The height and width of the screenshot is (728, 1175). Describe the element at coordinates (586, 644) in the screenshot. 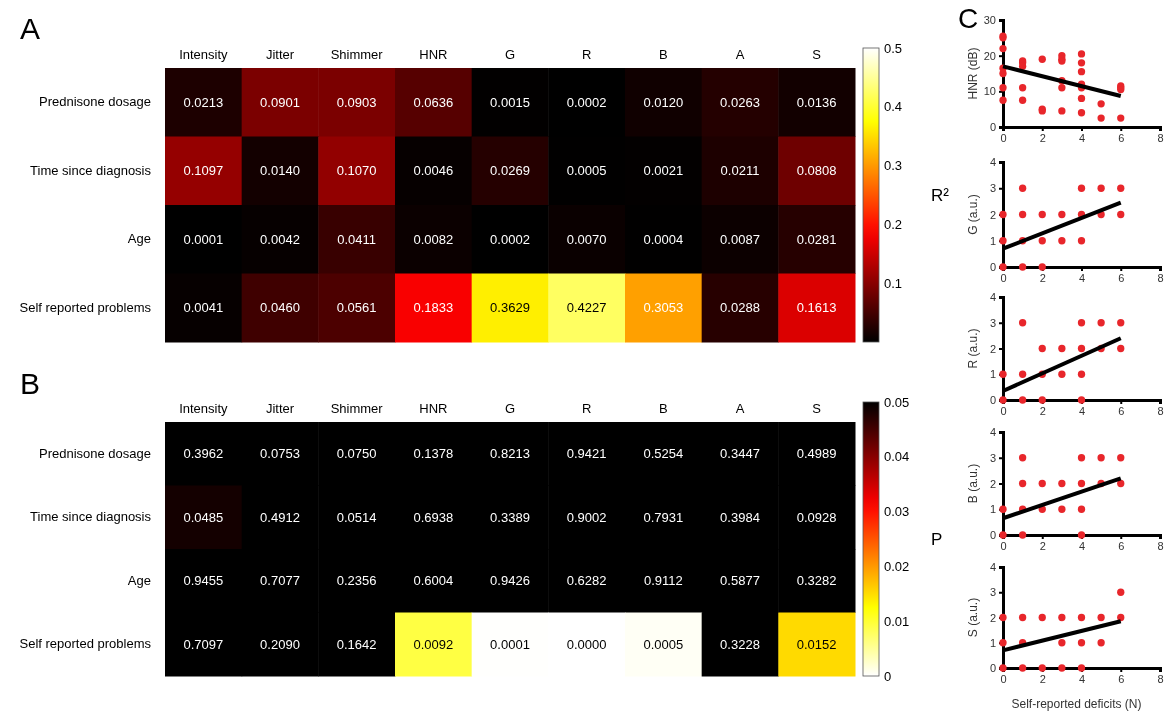

I see `data-label: 0.0000` at that location.